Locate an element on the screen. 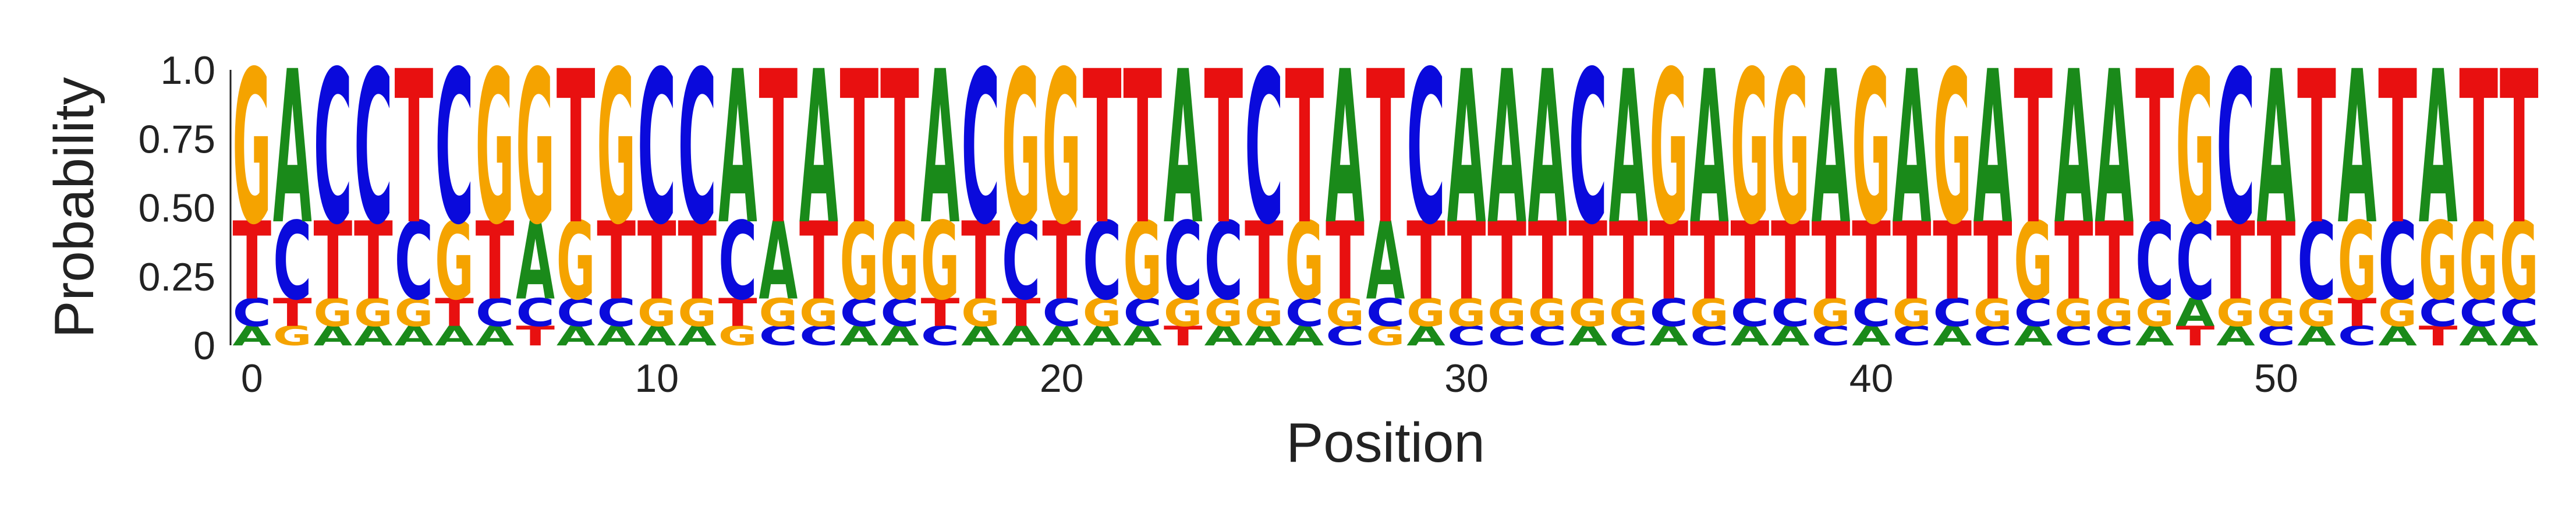 The image size is (2576, 524). y-ticks: 0 0.25 0.50 0.75 1.0 is located at coordinates (177, 208).